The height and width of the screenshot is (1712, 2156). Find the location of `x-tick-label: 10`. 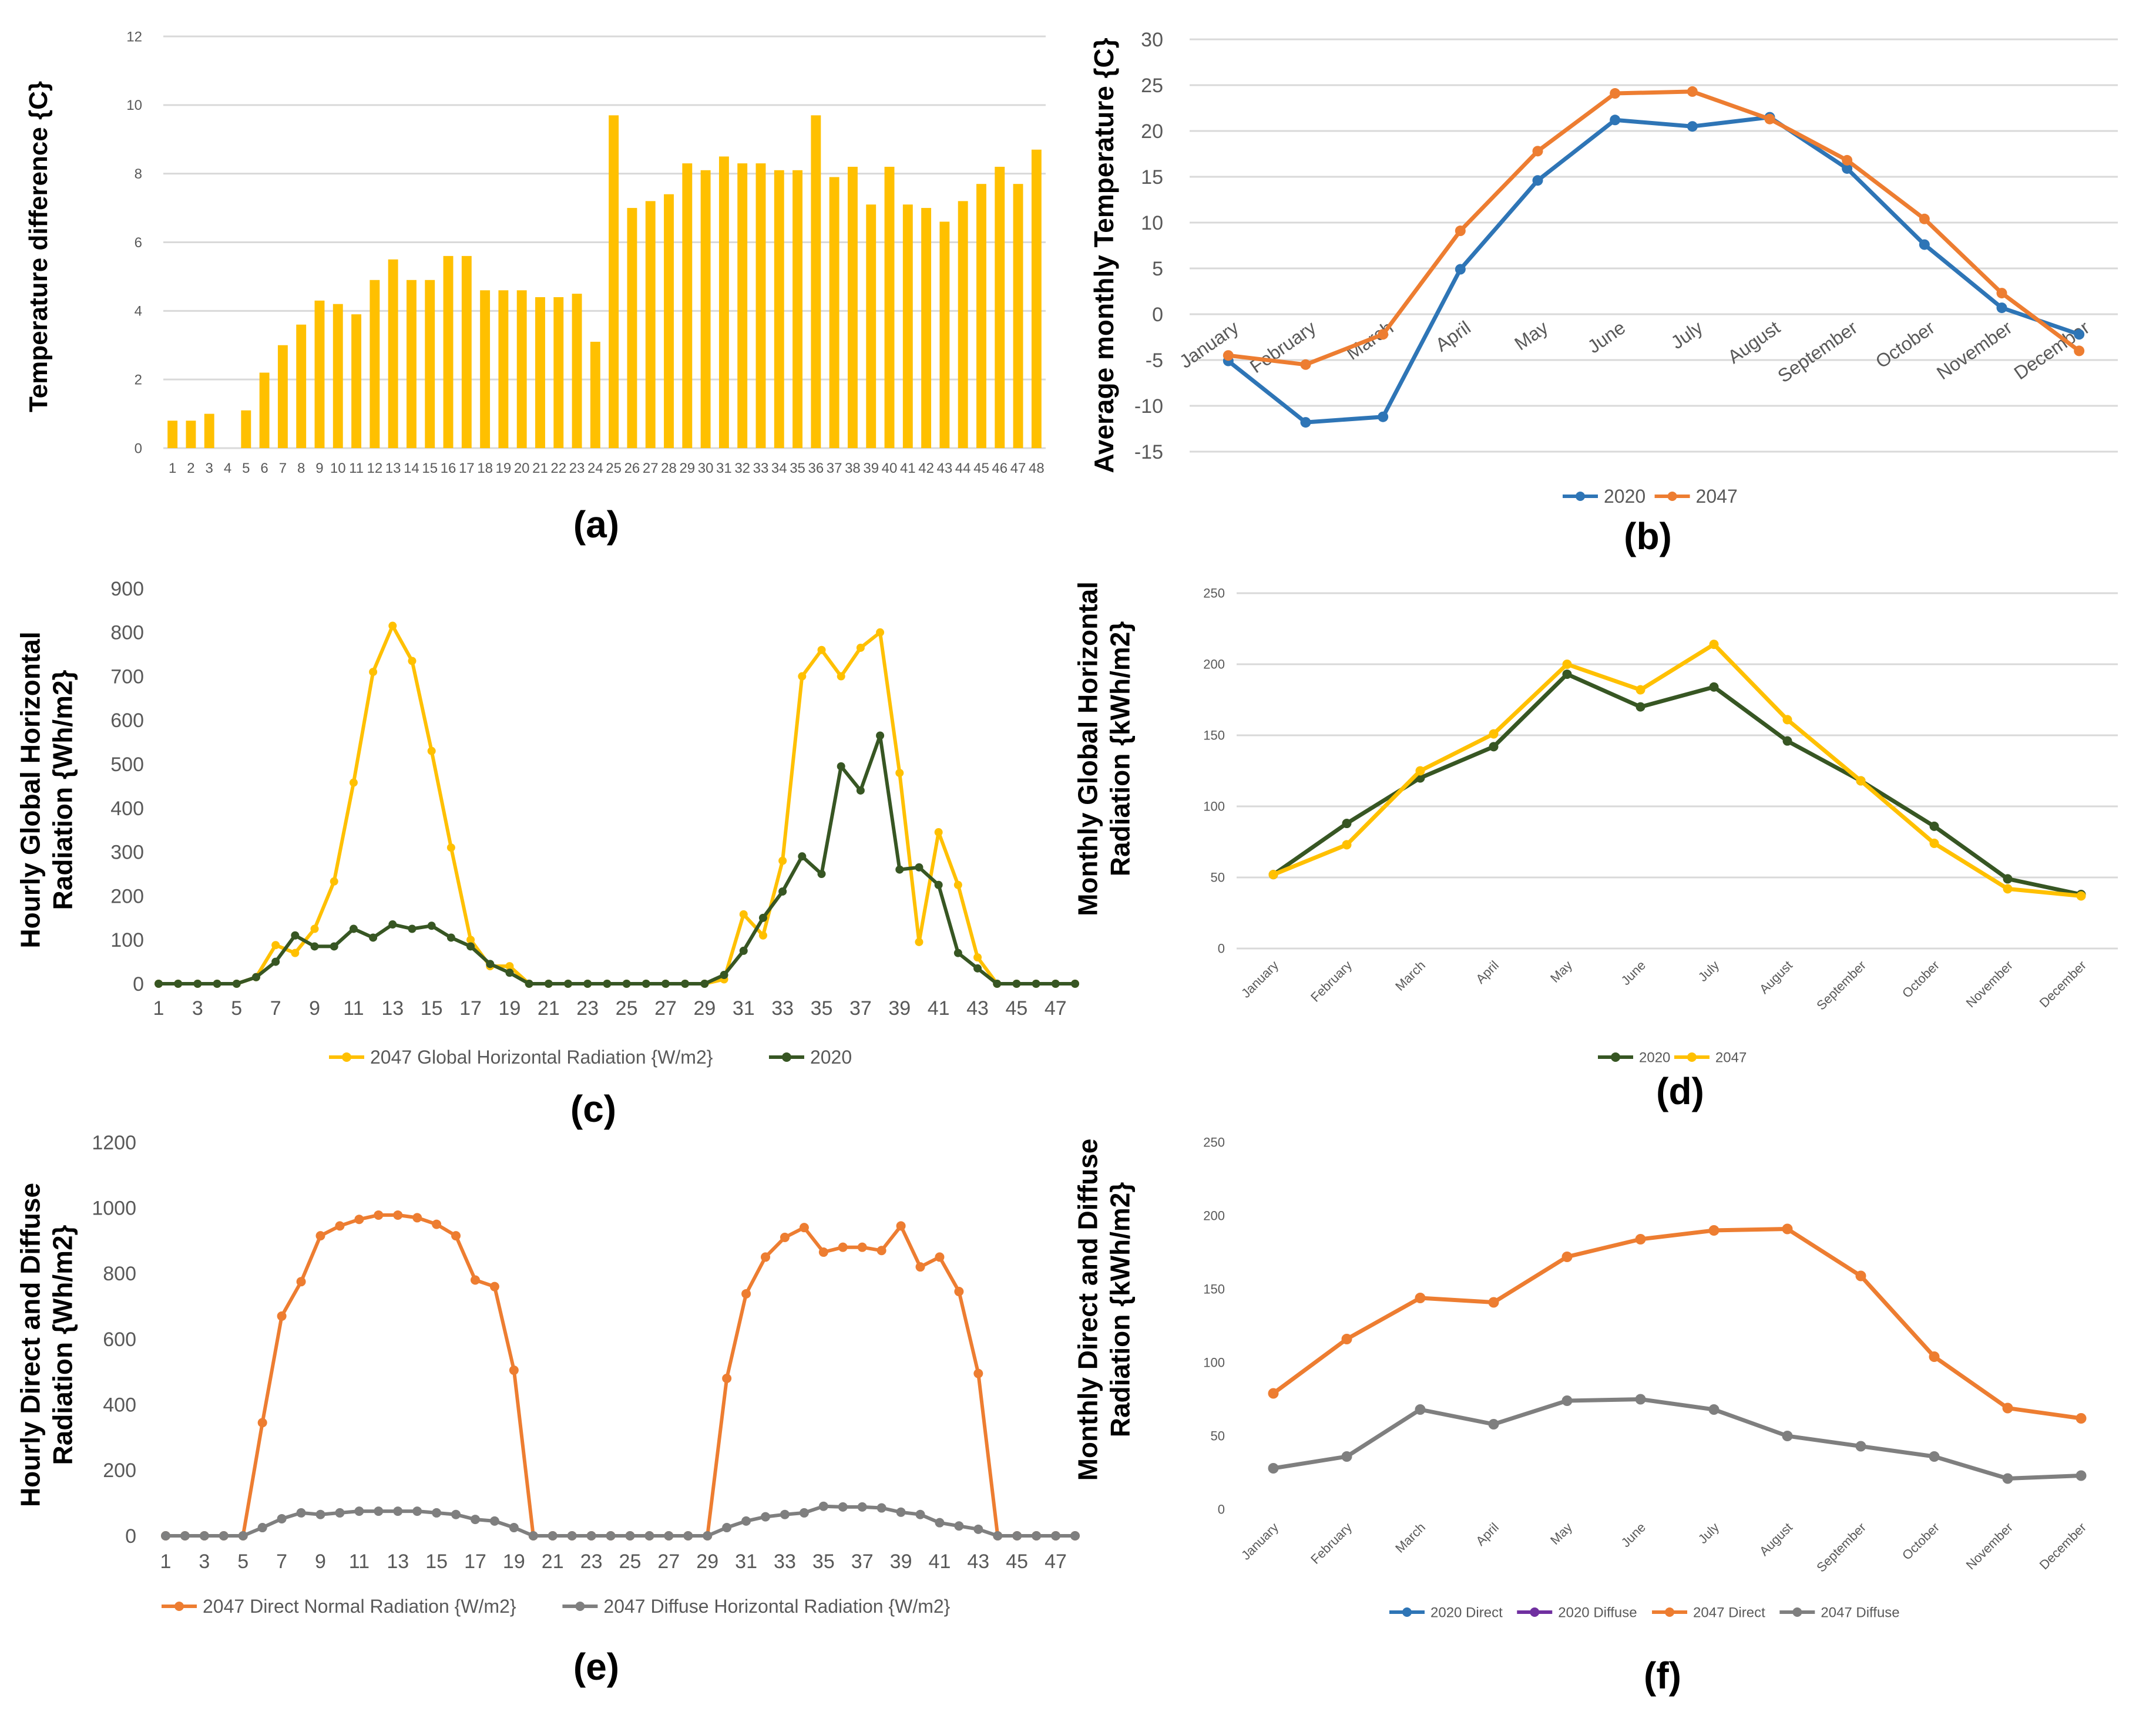

x-tick-label: 10 is located at coordinates (338, 468).